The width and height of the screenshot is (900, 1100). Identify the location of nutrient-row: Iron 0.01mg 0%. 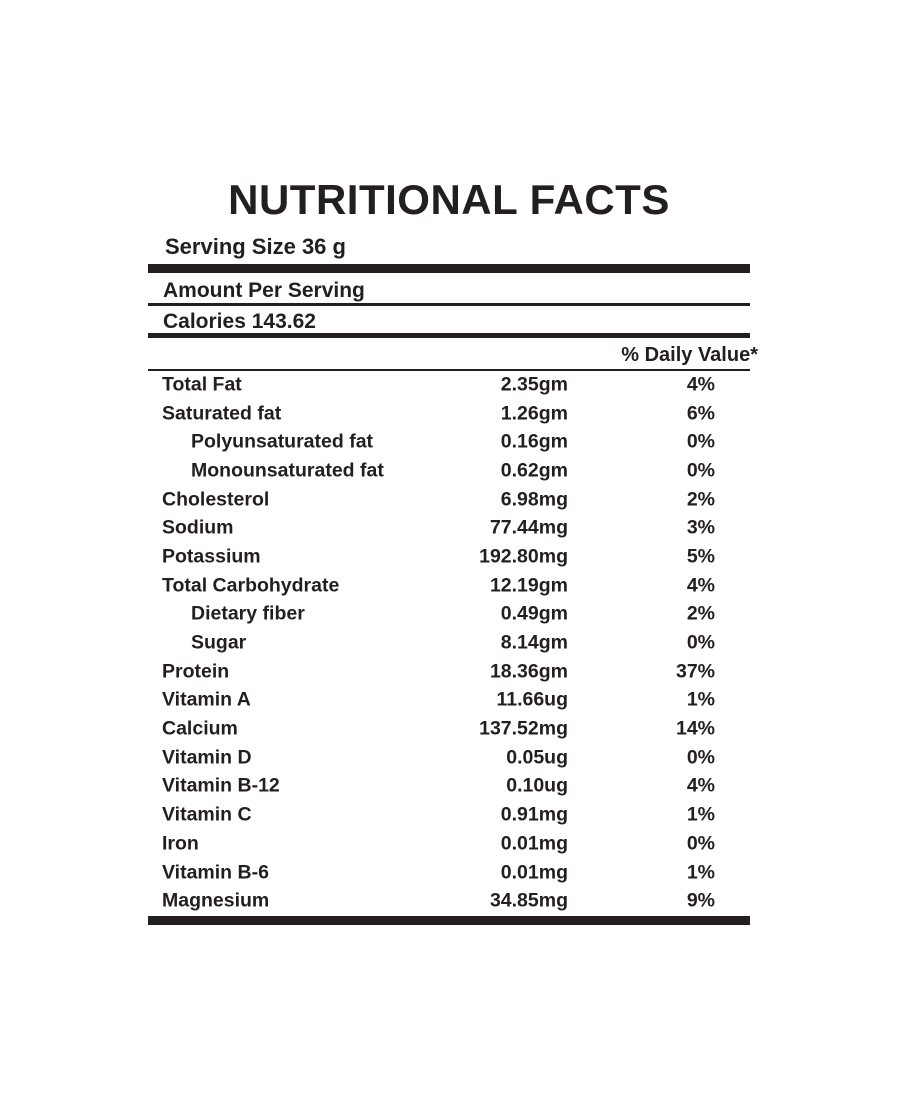
(449, 844).